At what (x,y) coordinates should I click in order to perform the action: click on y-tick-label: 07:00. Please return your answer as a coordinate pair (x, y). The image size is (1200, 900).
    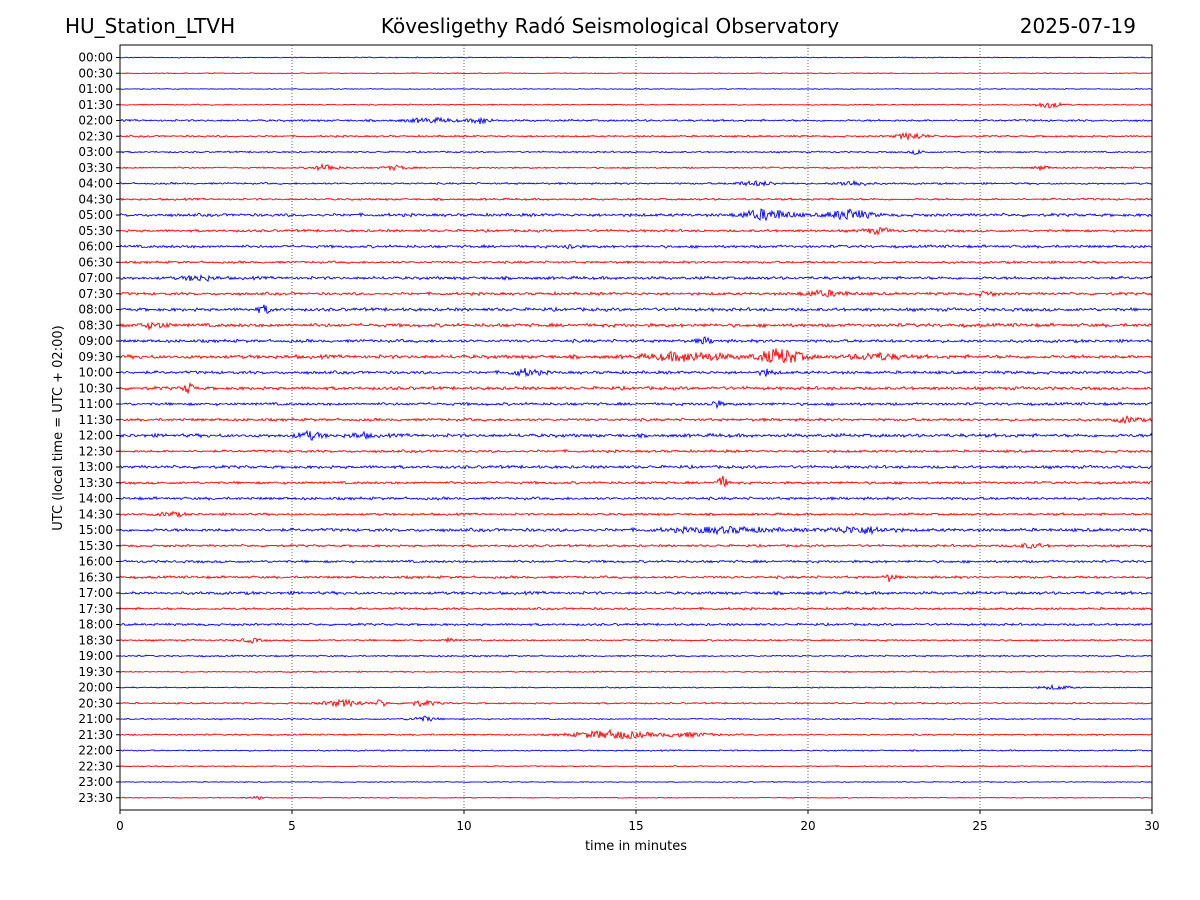
    Looking at the image, I should click on (95, 278).